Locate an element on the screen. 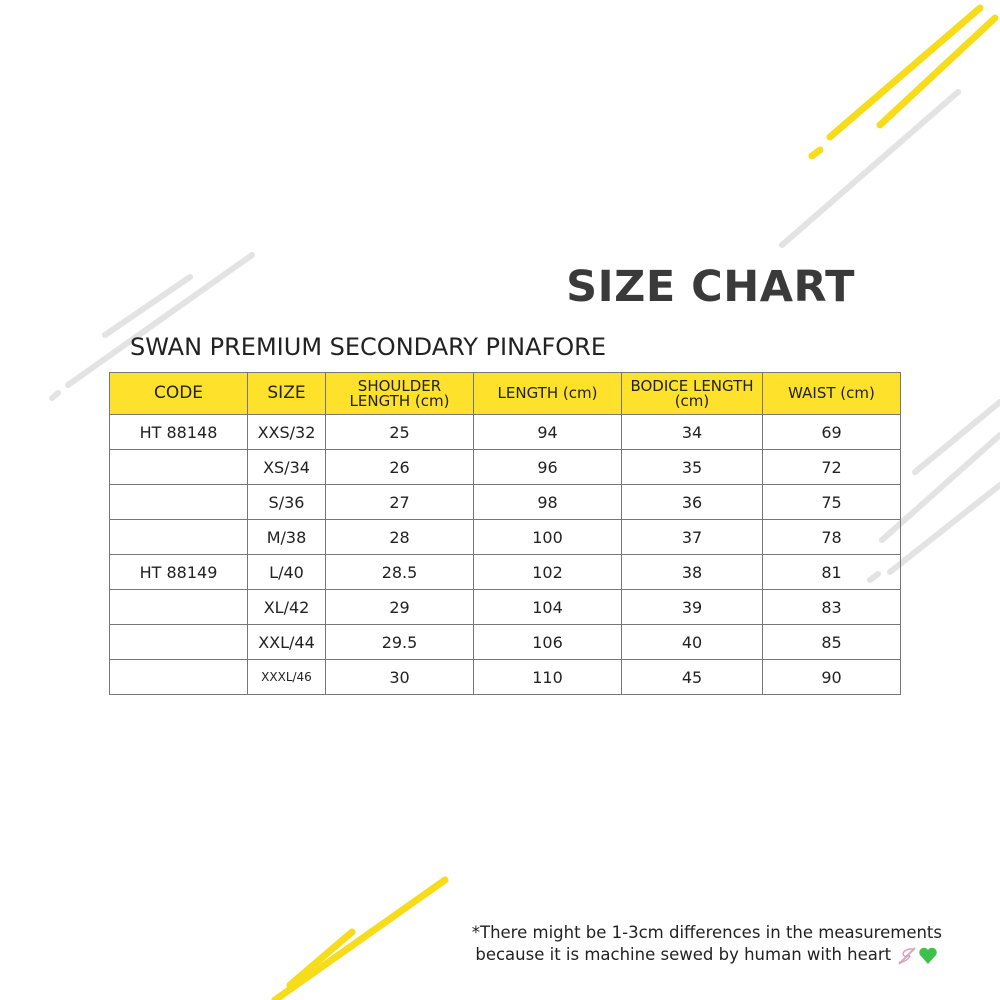  cell-size: XXS/32 is located at coordinates (286, 432).